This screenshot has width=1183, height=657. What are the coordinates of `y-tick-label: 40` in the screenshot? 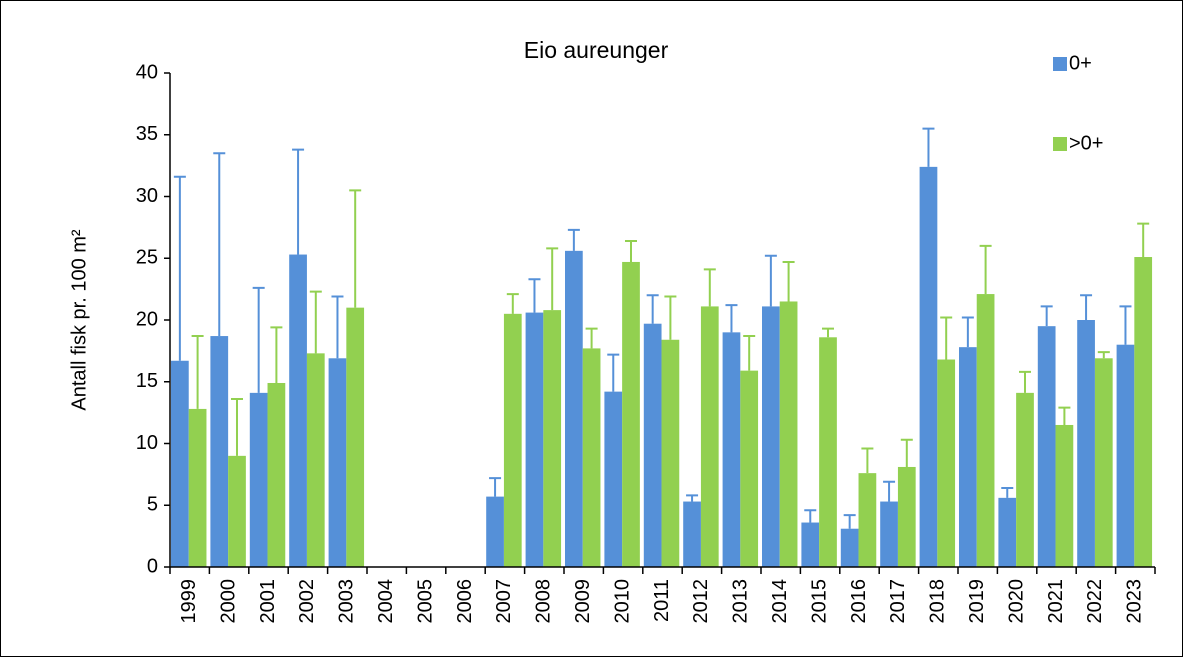 It's located at (147, 72).